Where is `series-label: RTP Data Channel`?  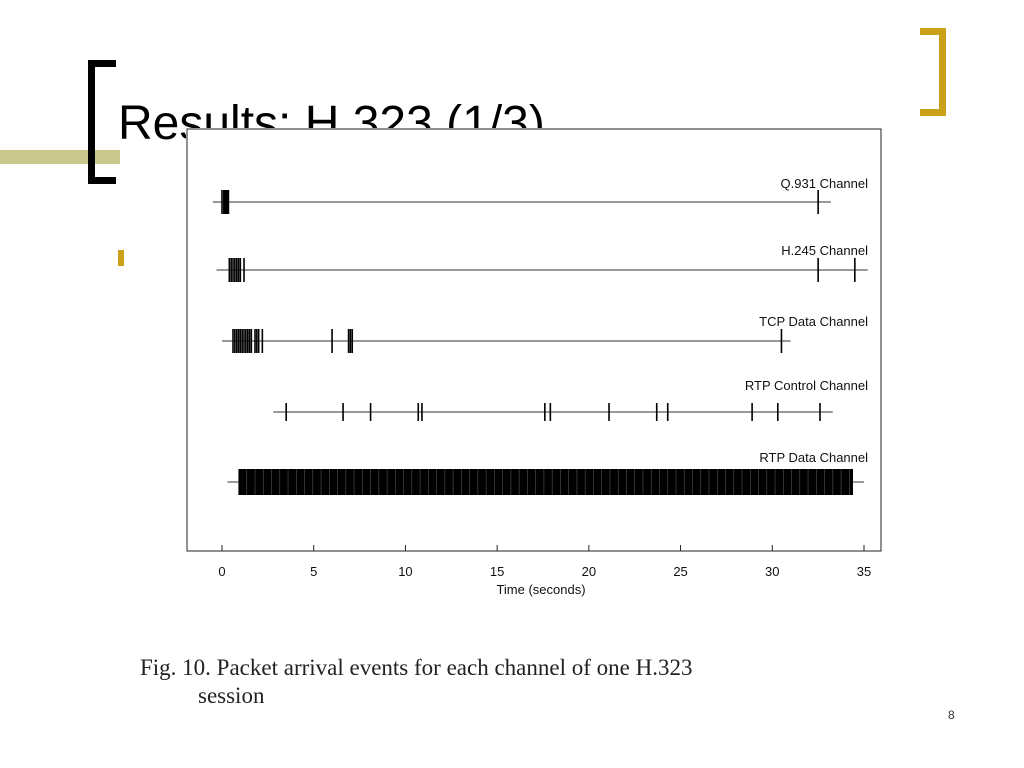 series-label: RTP Data Channel is located at coordinates (813, 457).